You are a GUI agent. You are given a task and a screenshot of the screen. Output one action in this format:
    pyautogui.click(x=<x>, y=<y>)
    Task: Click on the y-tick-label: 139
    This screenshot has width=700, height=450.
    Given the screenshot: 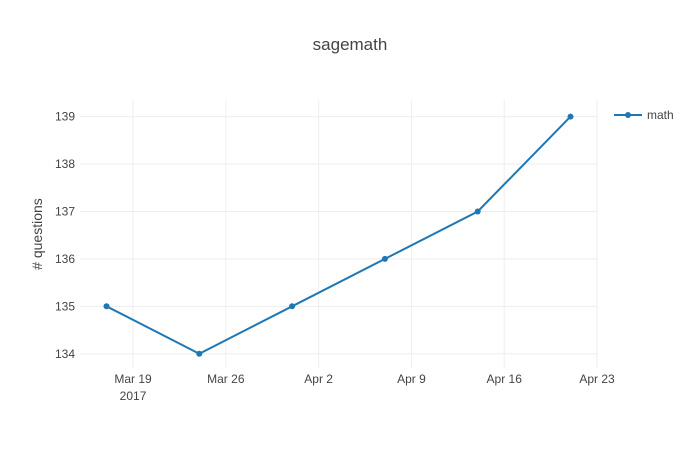 What is the action you would take?
    pyautogui.click(x=65, y=117)
    